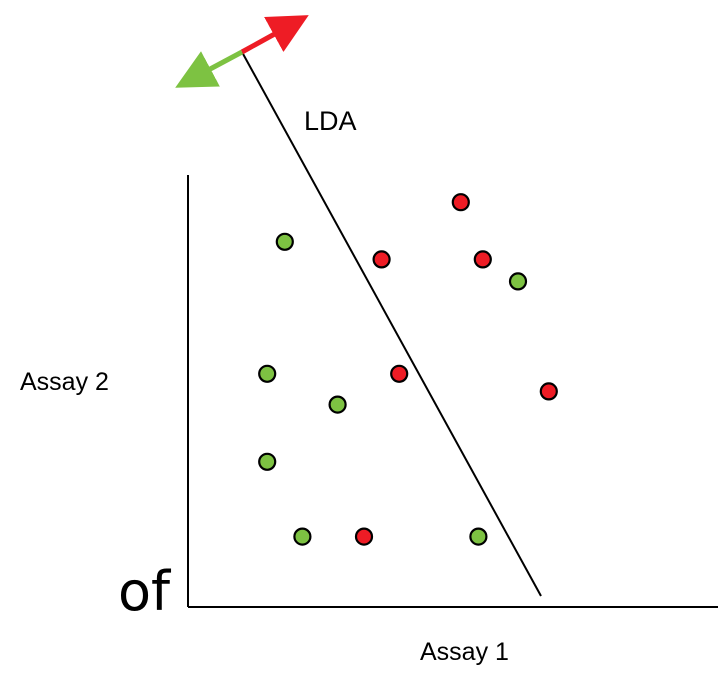 The height and width of the screenshot is (676, 727). What do you see at coordinates (274, 35) in the screenshot?
I see `red-direction-arrow` at bounding box center [274, 35].